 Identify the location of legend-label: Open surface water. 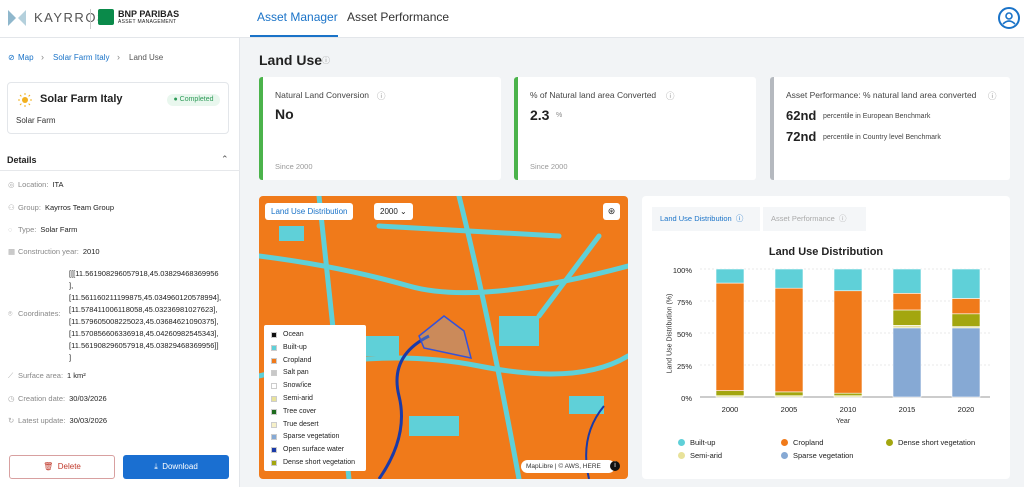
(314, 450).